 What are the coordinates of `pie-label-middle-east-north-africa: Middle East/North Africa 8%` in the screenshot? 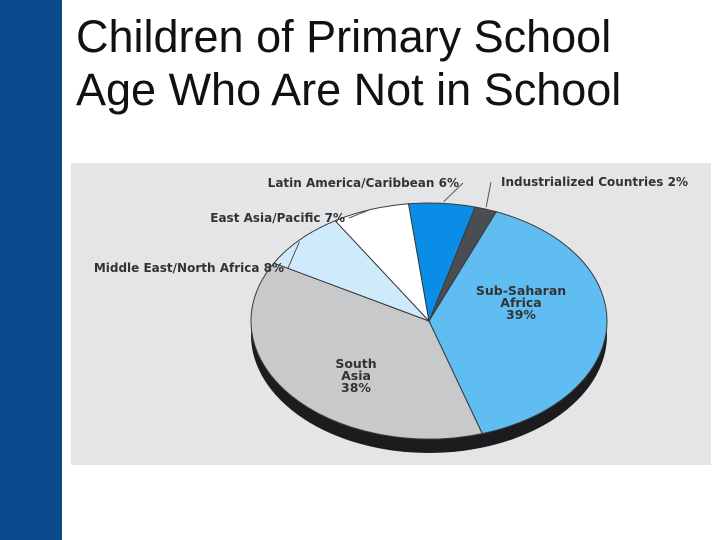 It's located at (189, 268).